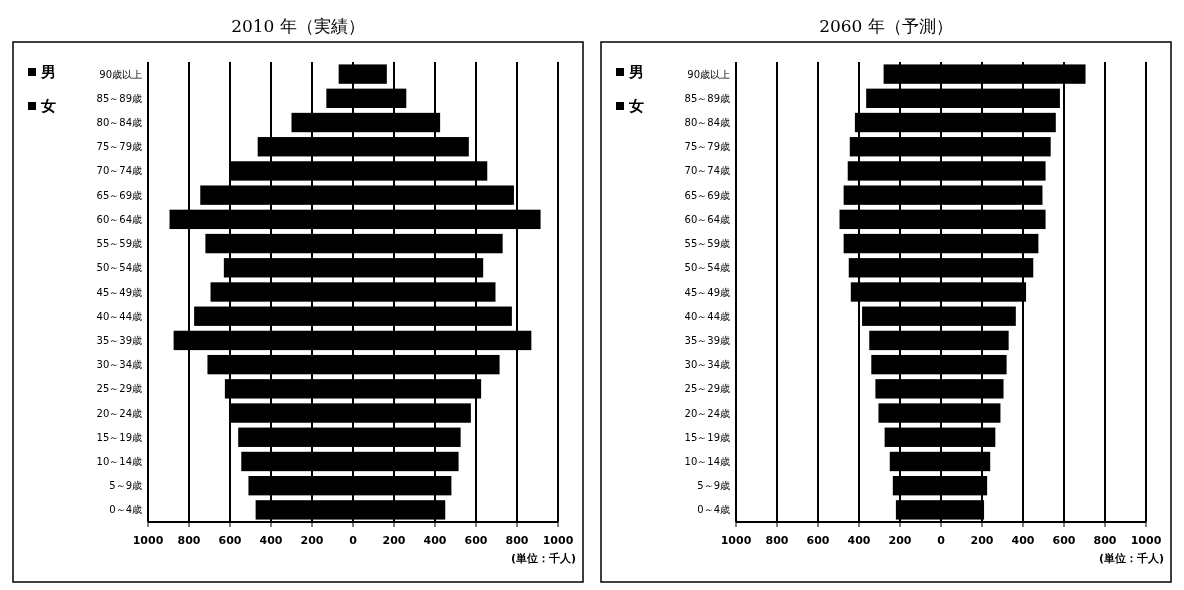  Describe the element at coordinates (298, 26) in the screenshot. I see `chart-title: 2010 年（実績）` at that location.